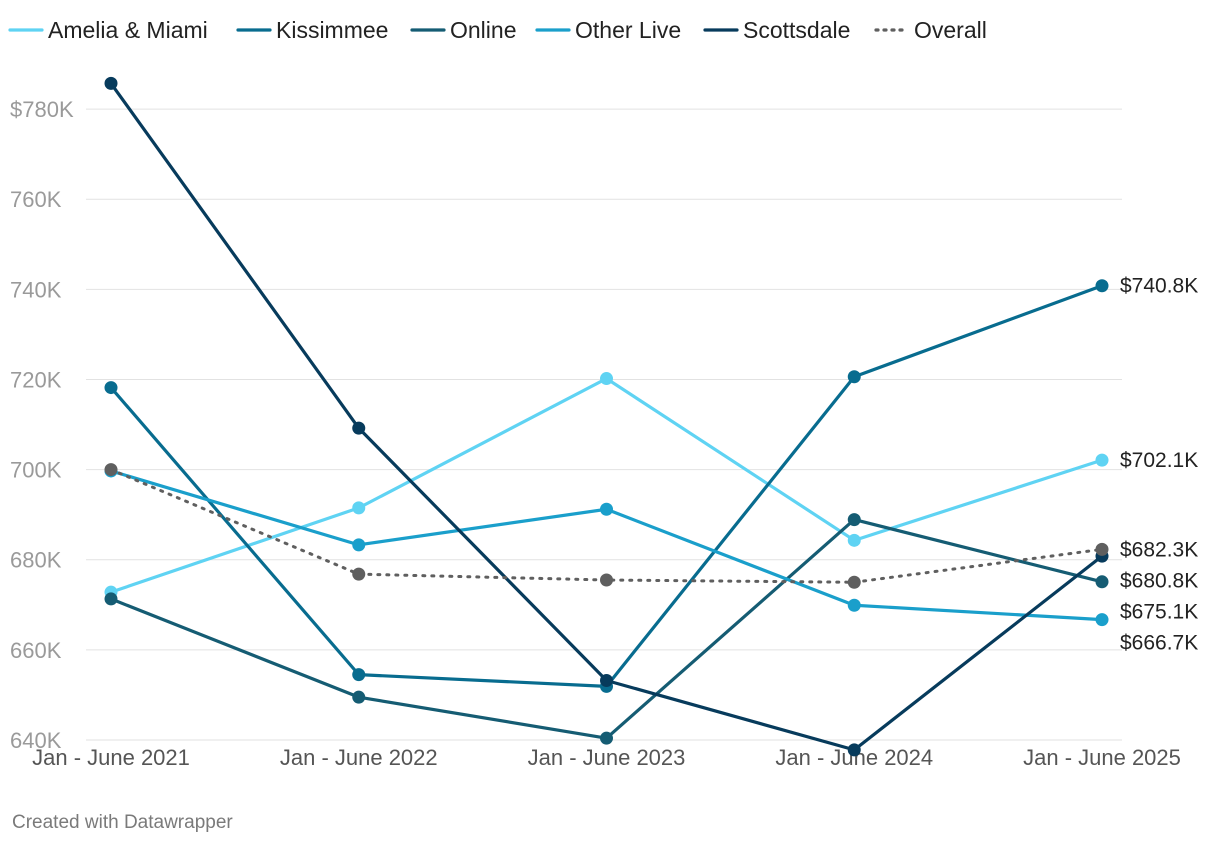  I want to click on y-tick-label: 720K, so click(36, 379).